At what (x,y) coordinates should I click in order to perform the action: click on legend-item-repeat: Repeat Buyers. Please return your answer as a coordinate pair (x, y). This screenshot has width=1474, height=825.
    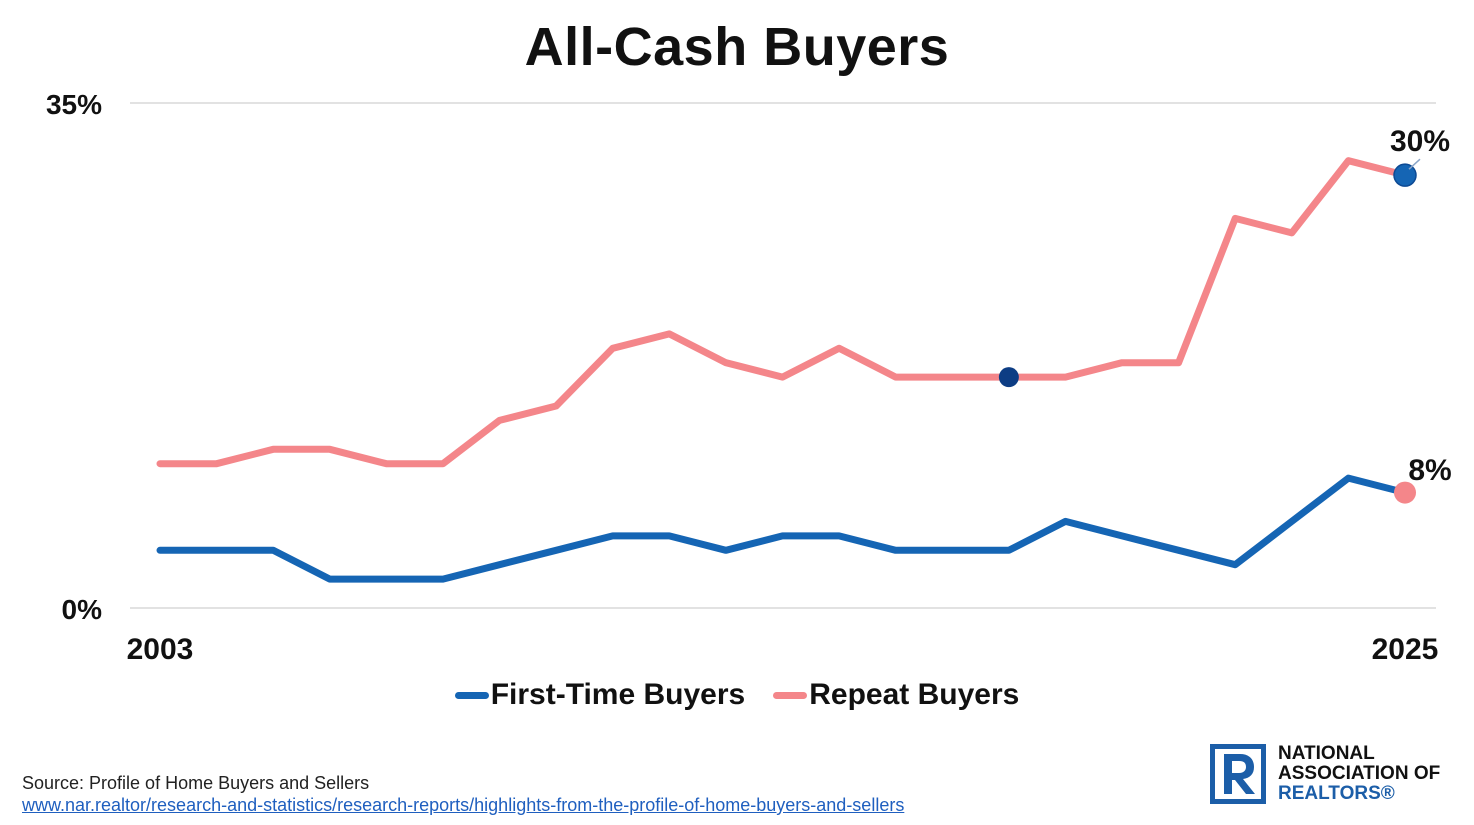
    Looking at the image, I should click on (896, 695).